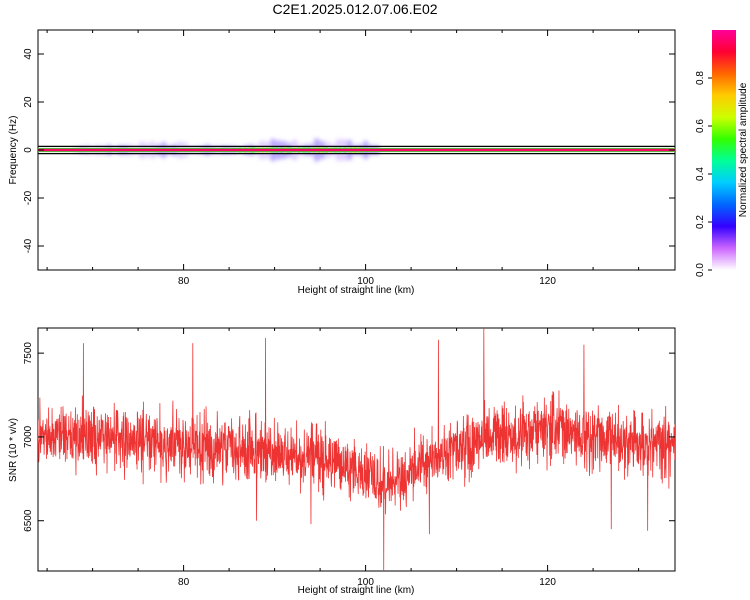  I want to click on top-y-tick-label: 0, so click(28, 150).